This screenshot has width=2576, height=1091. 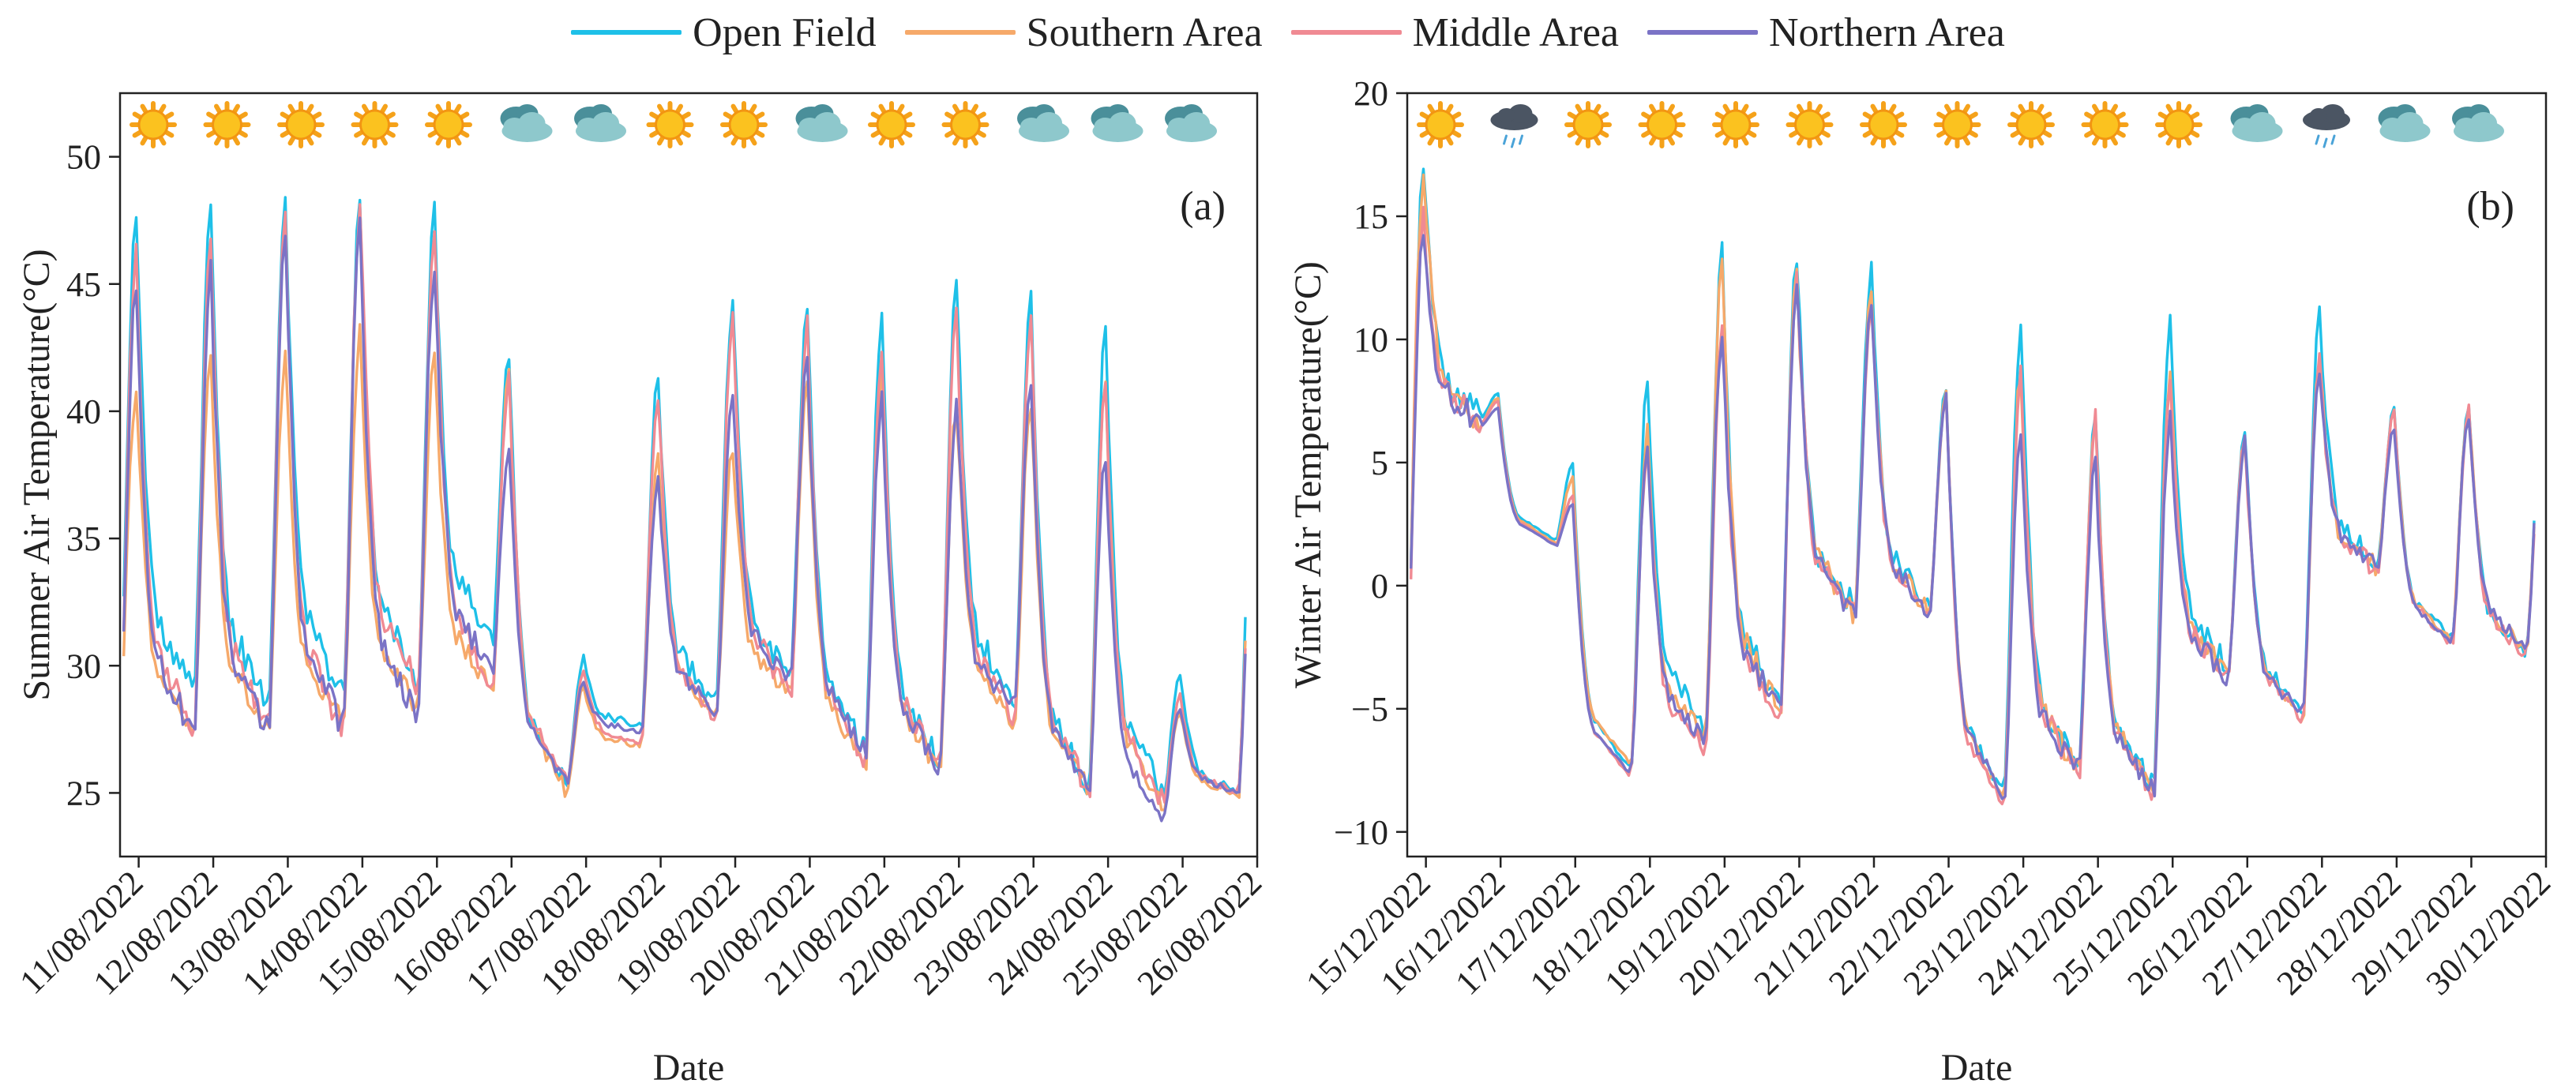 I want to click on y-axis-title: Winter Air Temperature(°C), so click(x=1308, y=474).